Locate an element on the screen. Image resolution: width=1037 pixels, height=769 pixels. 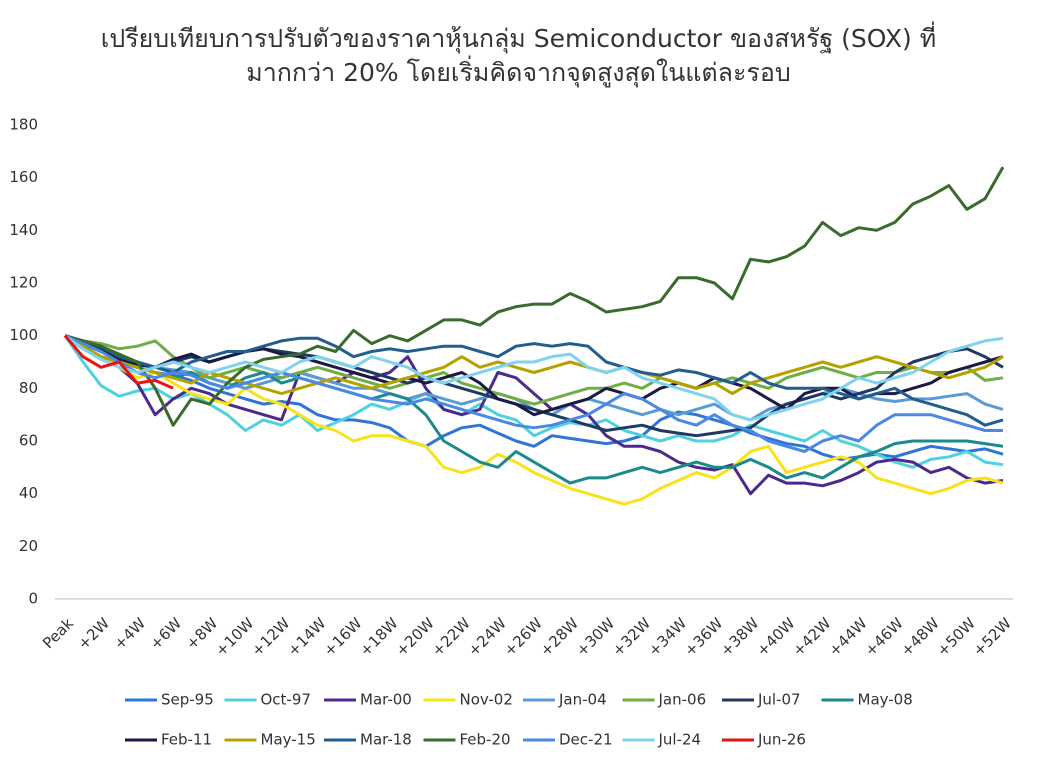
legend-label: Mar-18 is located at coordinates (386, 740).